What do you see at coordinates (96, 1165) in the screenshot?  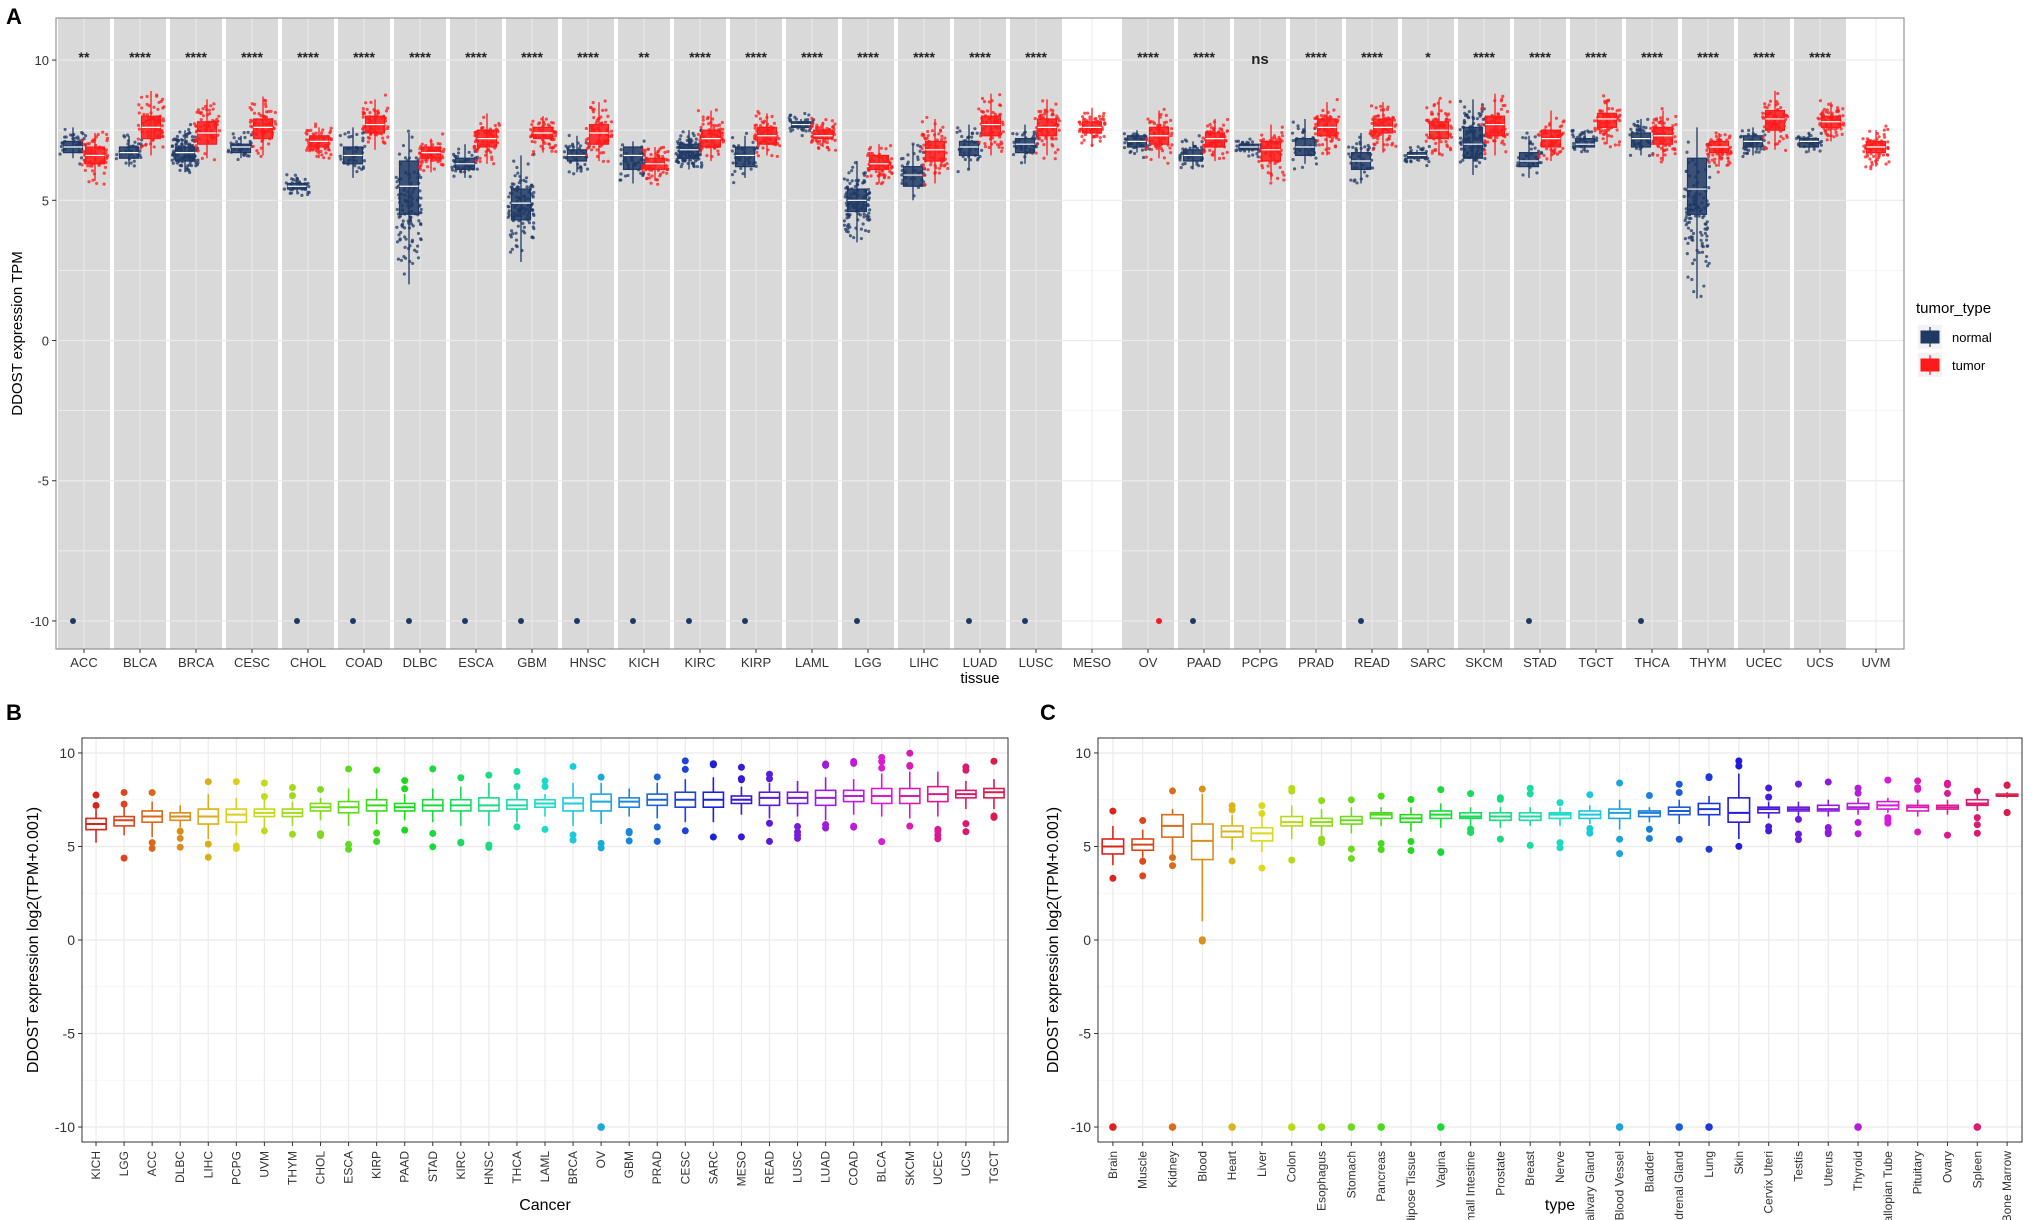 I see `panel-b-x-tick-label: KICH` at bounding box center [96, 1165].